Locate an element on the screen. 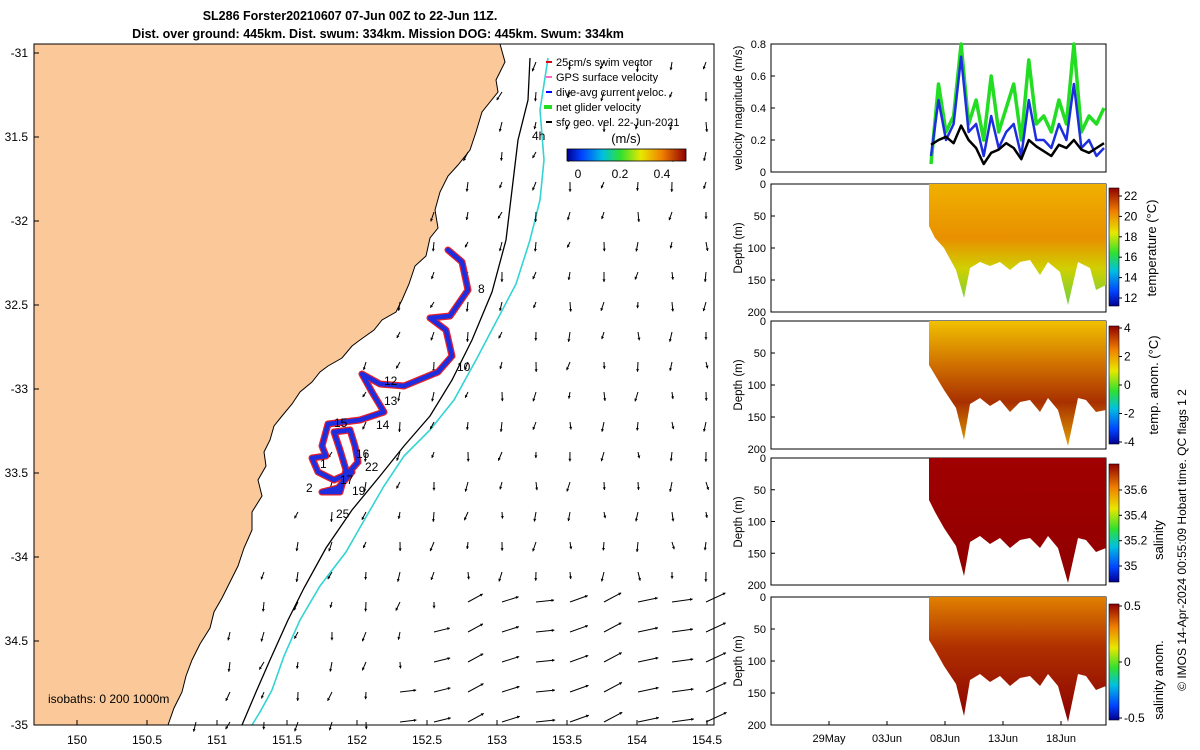  colorbar-tick-label: 35.6 is located at coordinates (1136, 490).